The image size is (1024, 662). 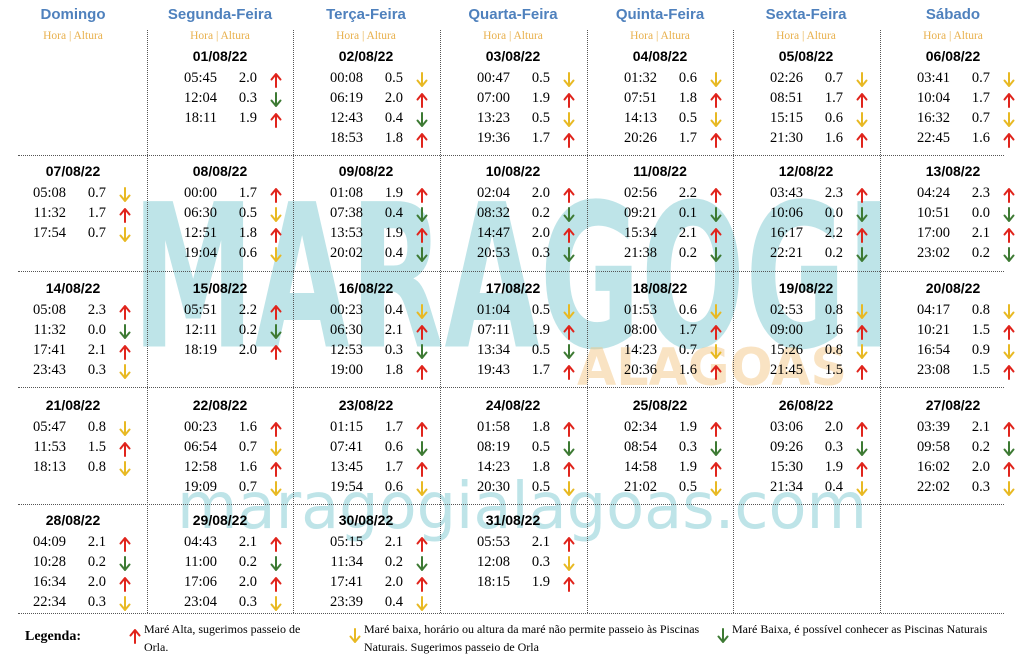 What do you see at coordinates (200, 233) in the screenshot?
I see `tide-time: 12:51` at bounding box center [200, 233].